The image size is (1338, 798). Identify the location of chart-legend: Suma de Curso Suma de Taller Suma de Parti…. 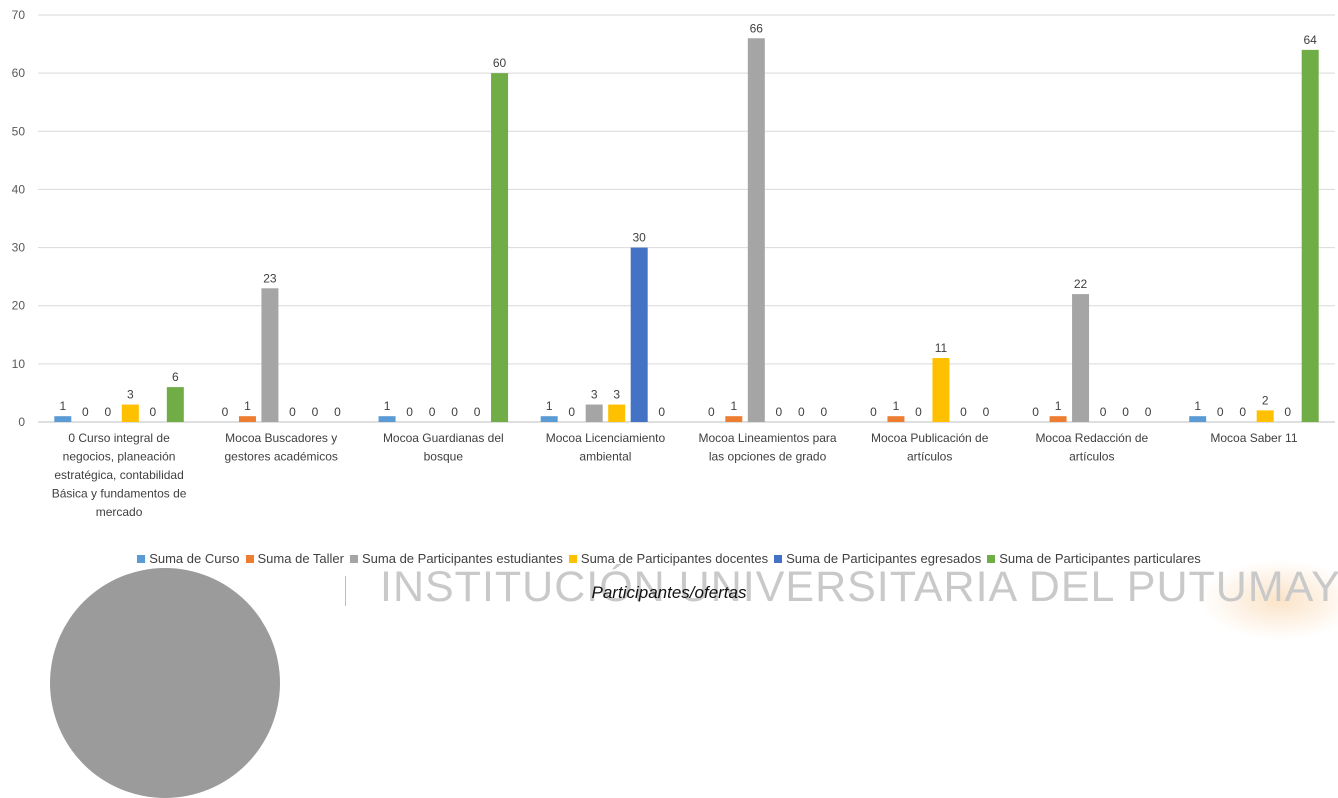
(669, 558).